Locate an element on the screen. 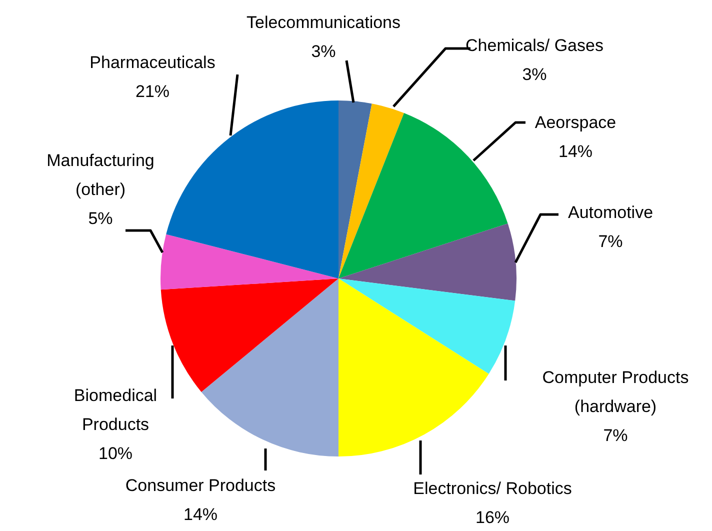 This screenshot has width=712, height=531. slice-label: Consumer Products is located at coordinates (200, 485).